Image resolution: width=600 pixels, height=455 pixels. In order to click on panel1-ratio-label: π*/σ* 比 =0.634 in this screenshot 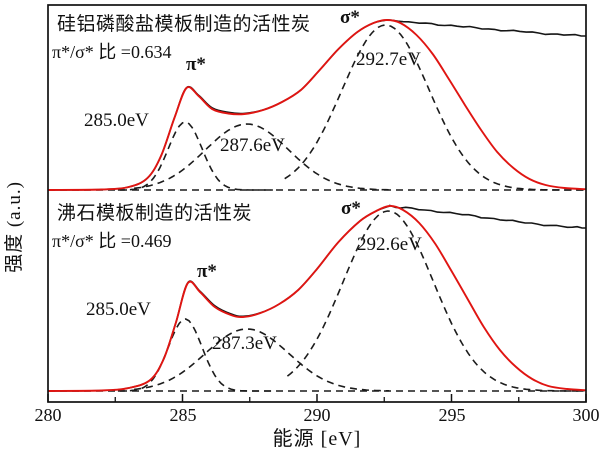, I will do `click(112, 52)`.